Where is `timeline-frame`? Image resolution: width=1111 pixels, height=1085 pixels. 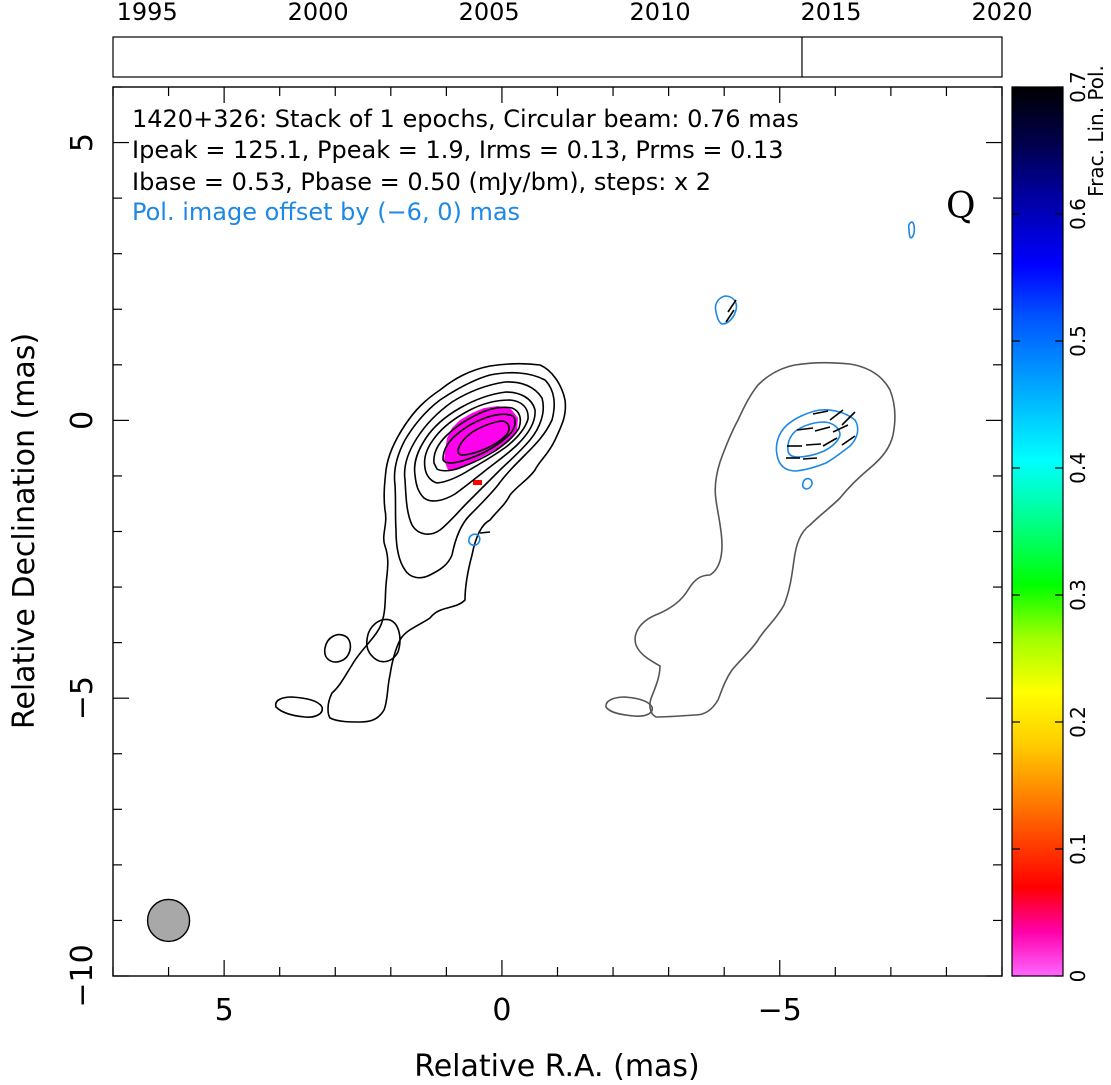
timeline-frame is located at coordinates (557, 57).